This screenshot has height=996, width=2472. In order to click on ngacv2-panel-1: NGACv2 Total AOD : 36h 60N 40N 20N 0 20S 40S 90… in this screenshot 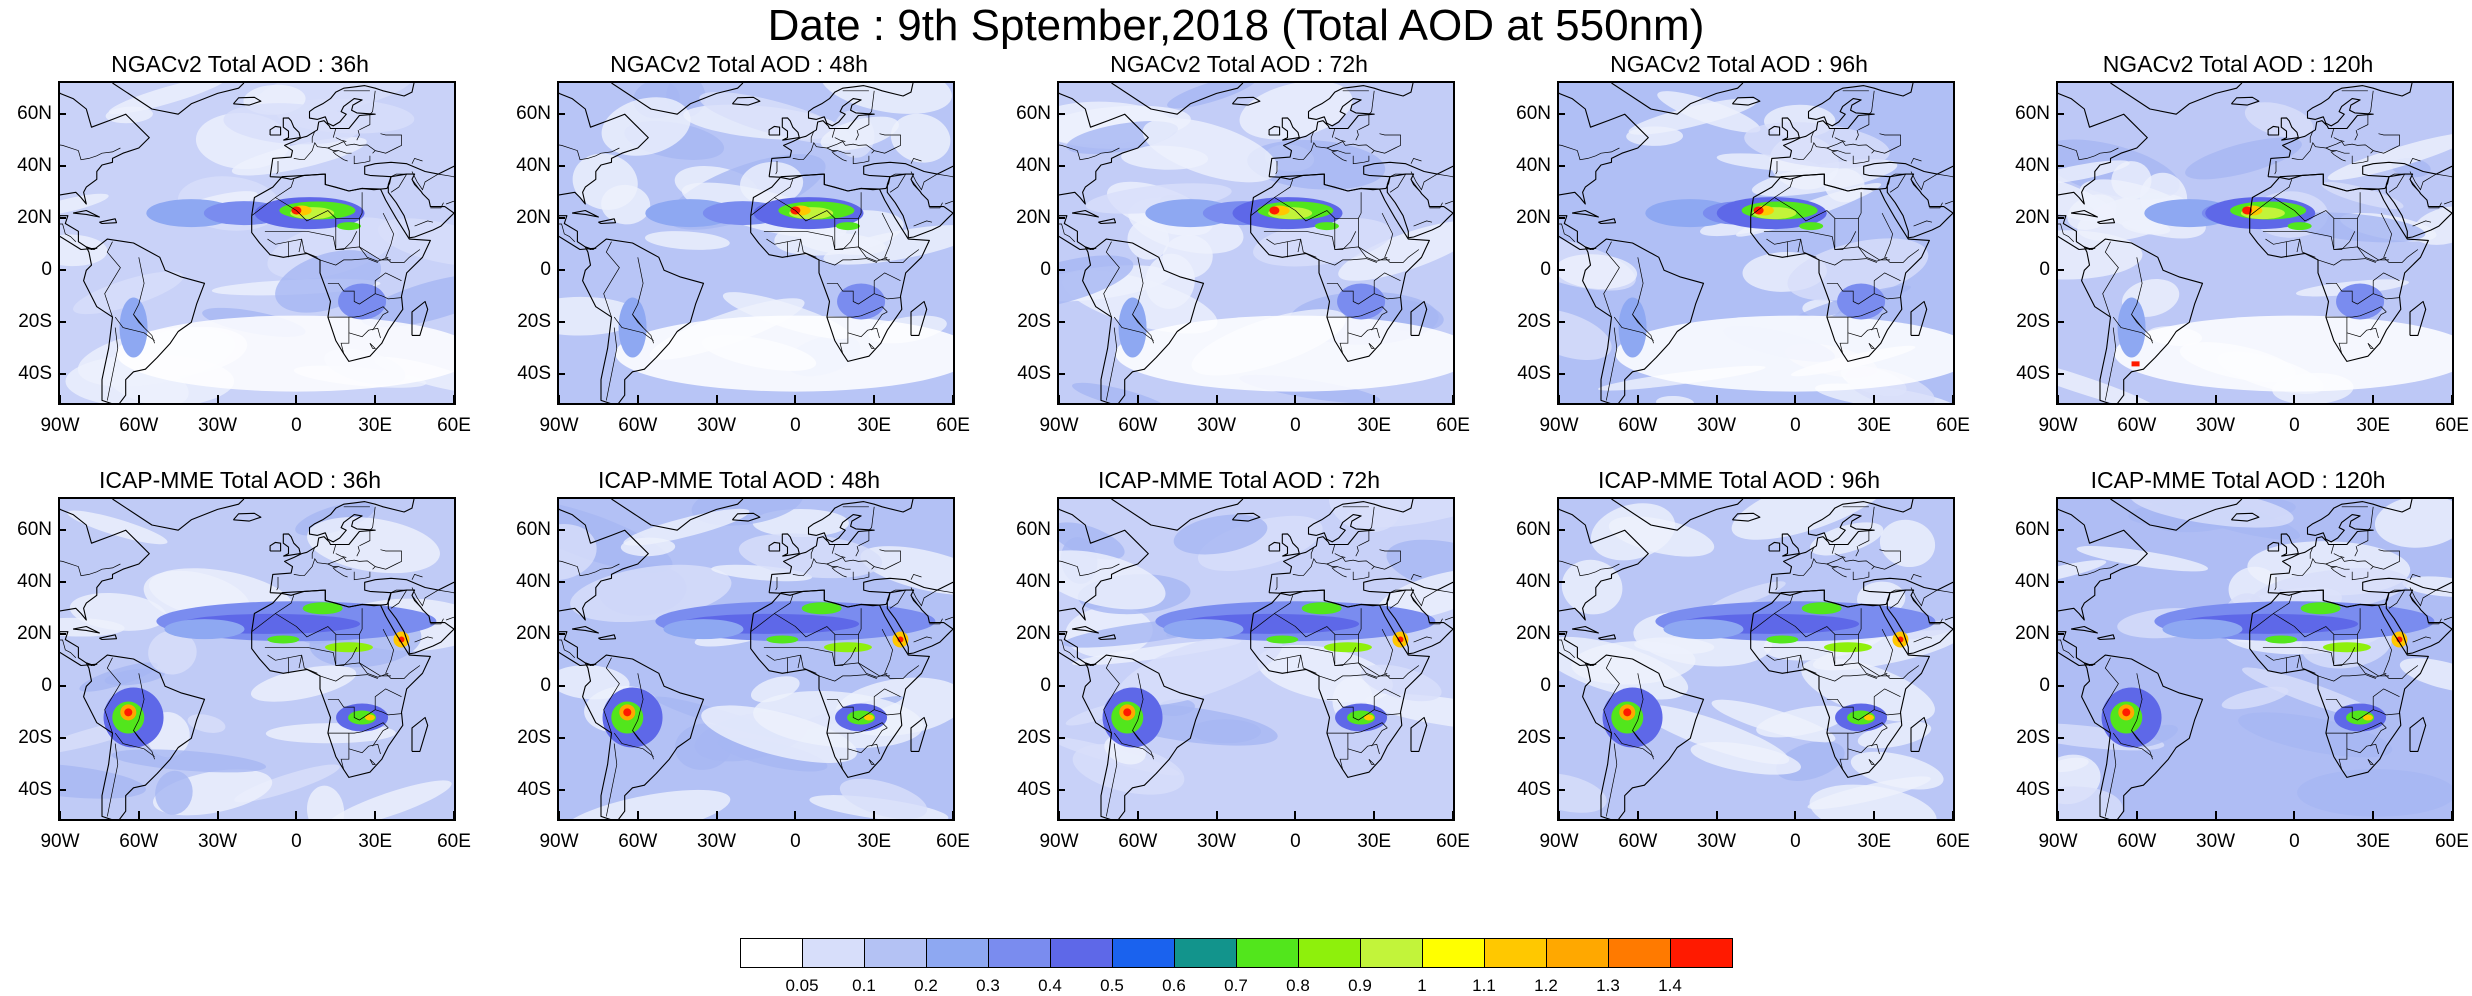, I will do `click(240, 249)`.